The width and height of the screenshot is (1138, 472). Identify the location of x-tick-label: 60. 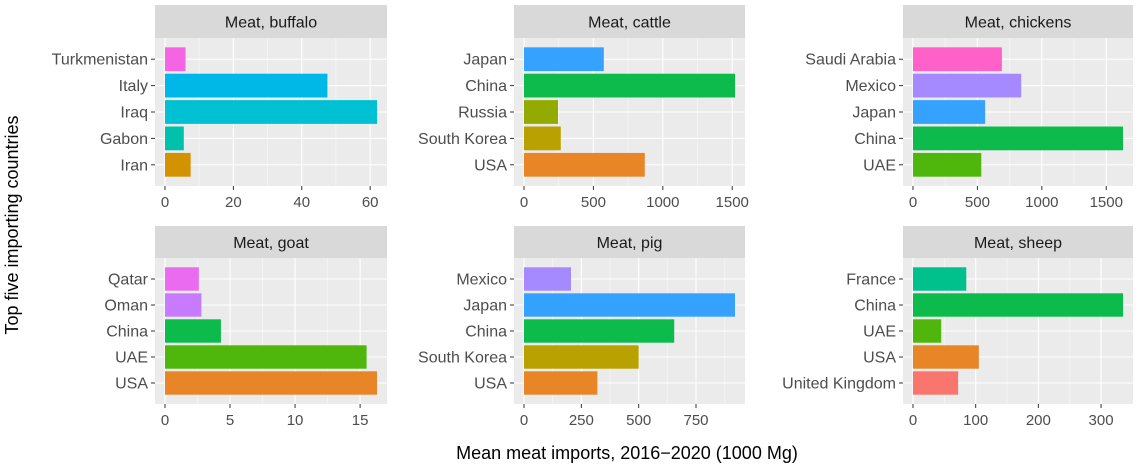
(370, 202).